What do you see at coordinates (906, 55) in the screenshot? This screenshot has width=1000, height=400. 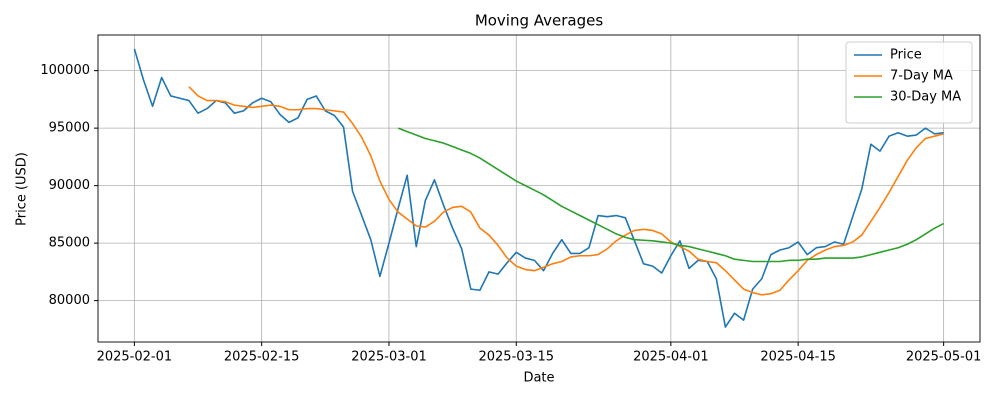 I see `legend-label: Price` at bounding box center [906, 55].